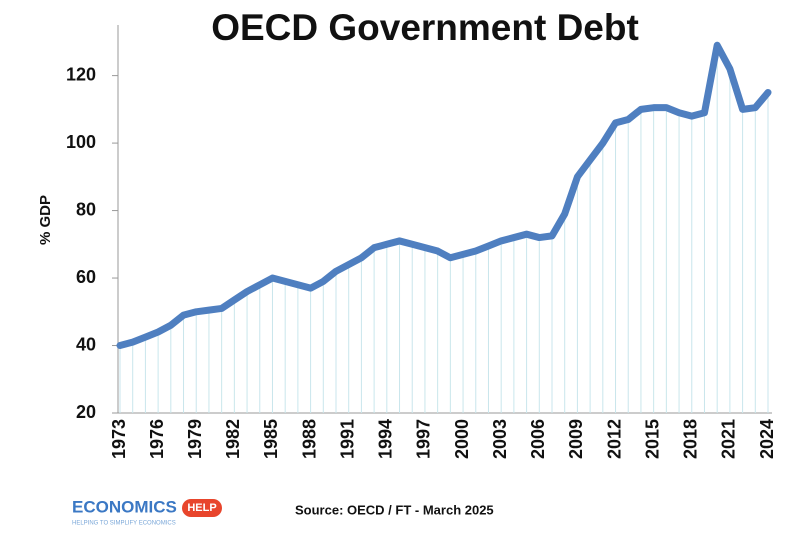 This screenshot has width=800, height=543. Describe the element at coordinates (124, 506) in the screenshot. I see `logo-name: ECONOMICS` at that location.